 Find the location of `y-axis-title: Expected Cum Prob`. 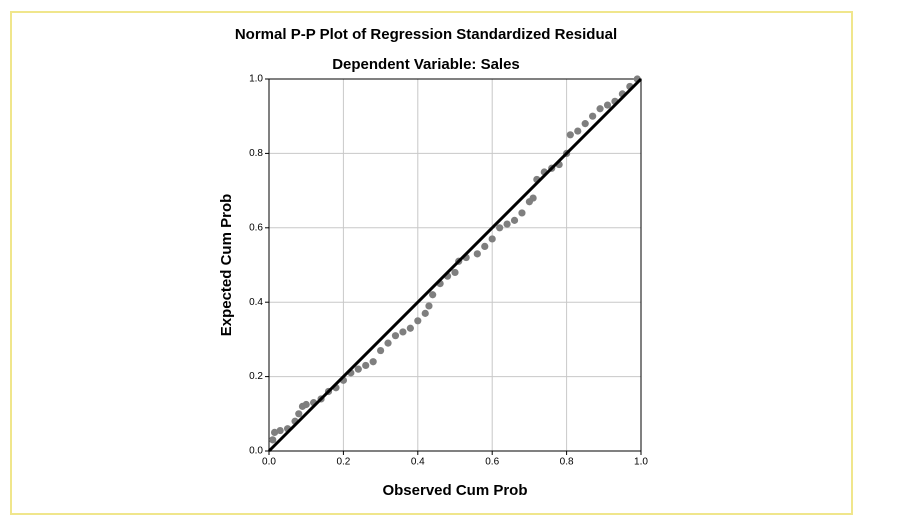

y-axis-title: Expected Cum Prob is located at coordinates (226, 265).